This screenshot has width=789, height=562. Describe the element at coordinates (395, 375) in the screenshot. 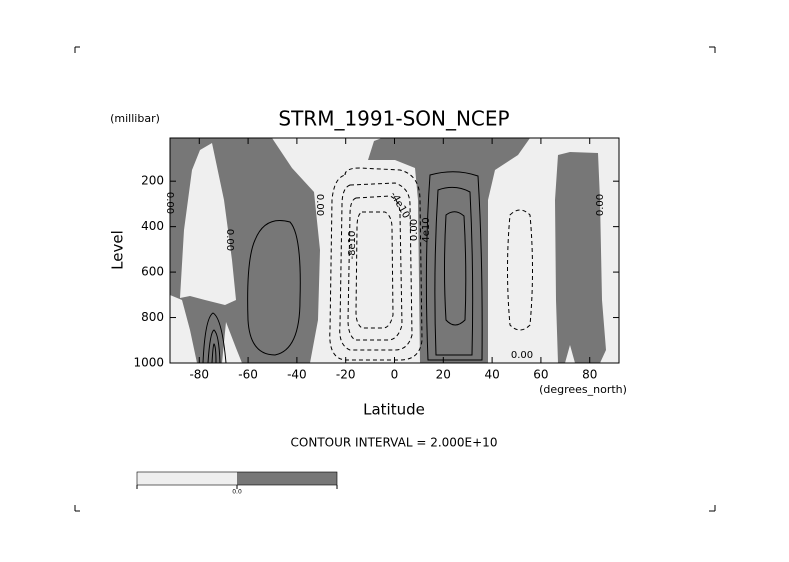

I see `x-tick-label: 0` at that location.